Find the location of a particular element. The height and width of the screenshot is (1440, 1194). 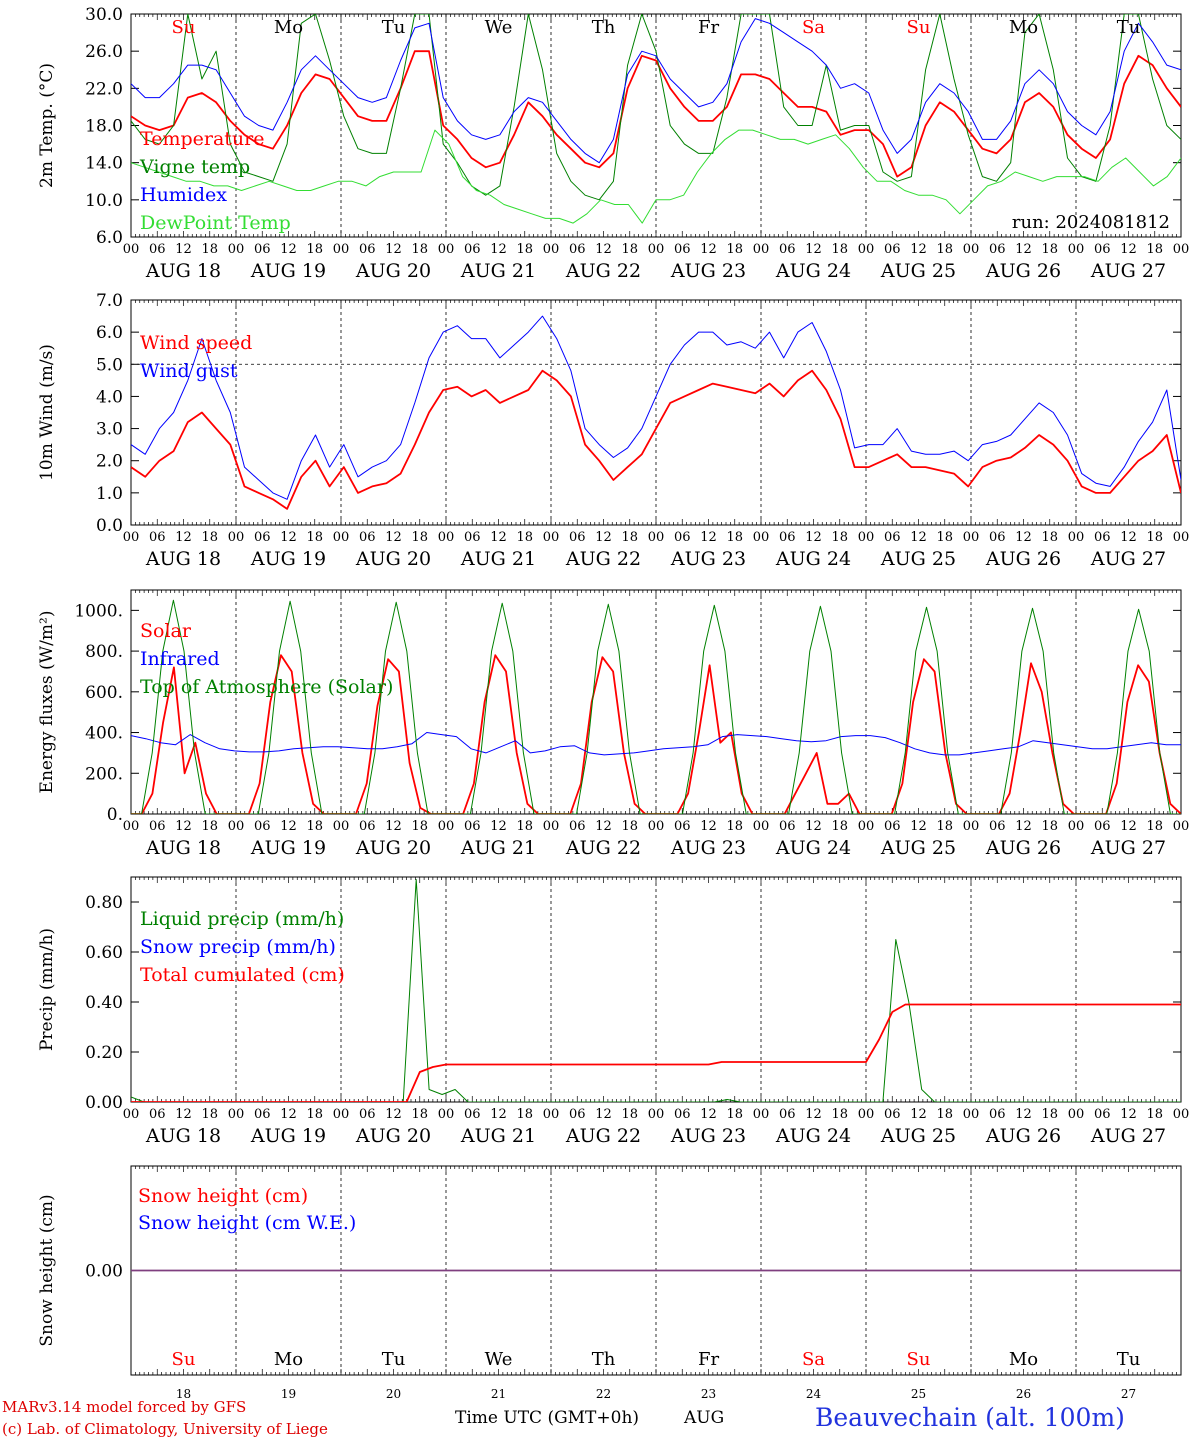

series-dewpoint-temp is located at coordinates (656, 176).